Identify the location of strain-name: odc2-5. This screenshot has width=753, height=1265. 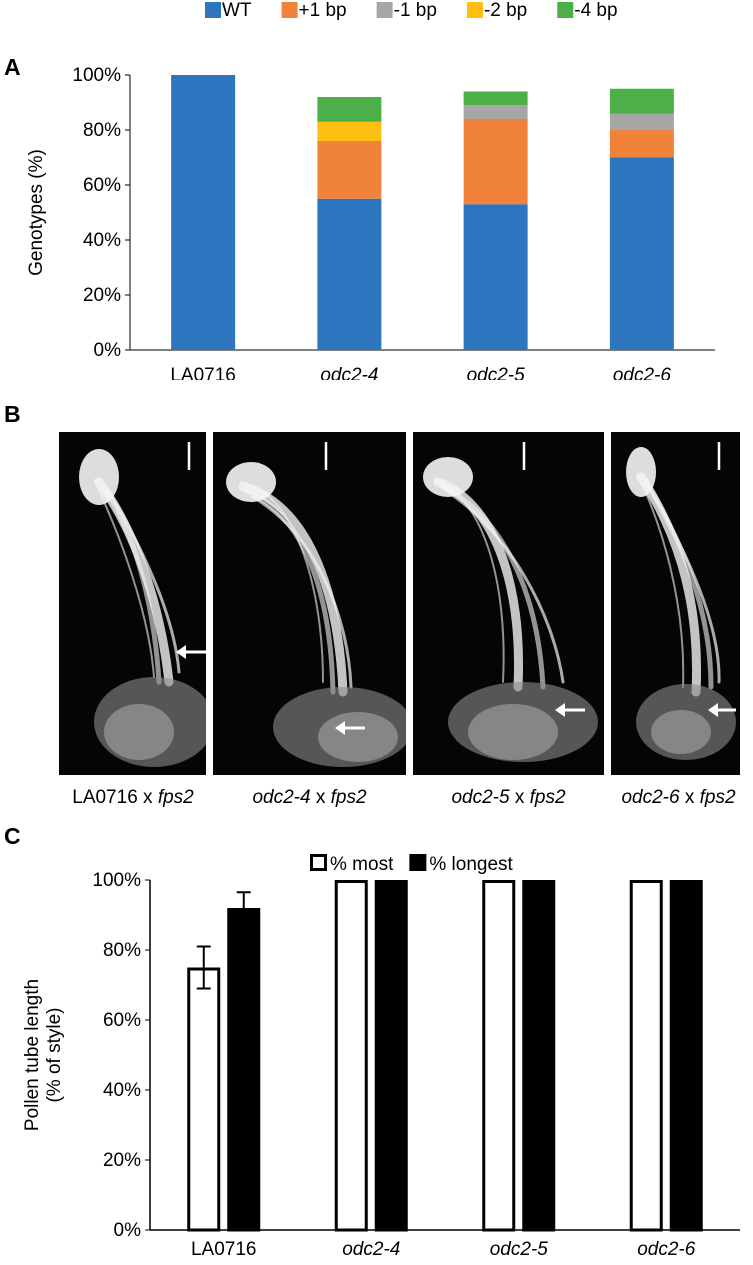
(480, 797).